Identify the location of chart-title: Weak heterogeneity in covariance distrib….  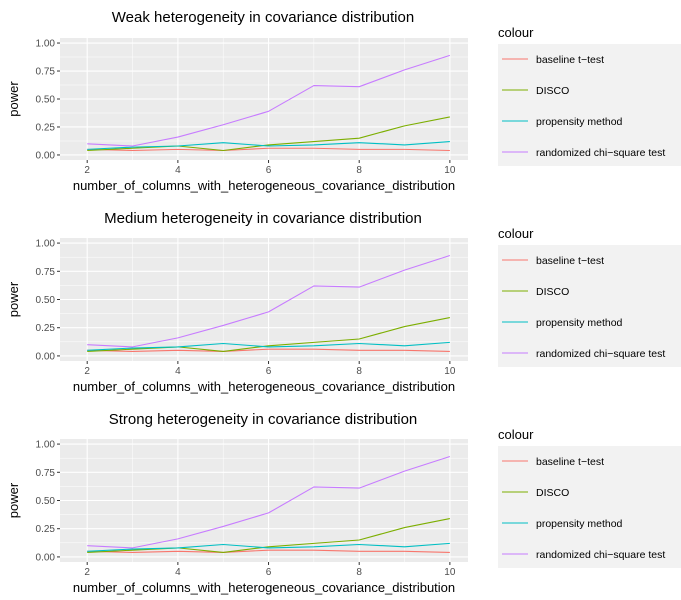
(263, 17).